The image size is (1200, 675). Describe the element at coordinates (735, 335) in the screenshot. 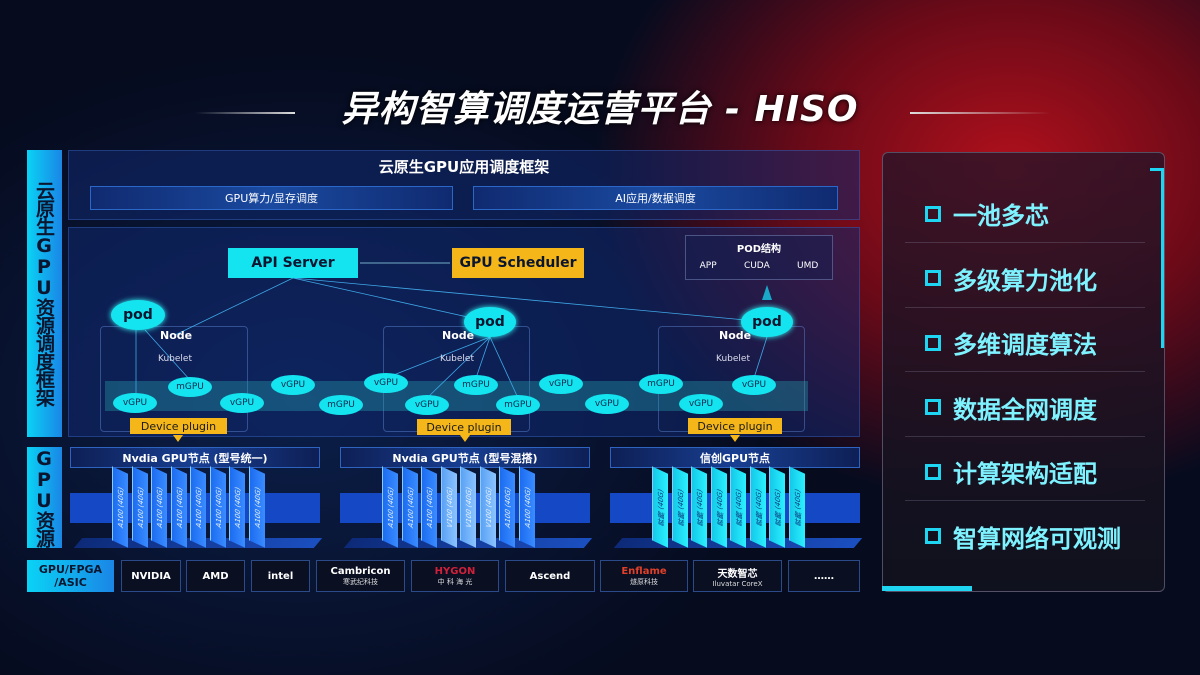

I see `node-label-3: Node` at that location.